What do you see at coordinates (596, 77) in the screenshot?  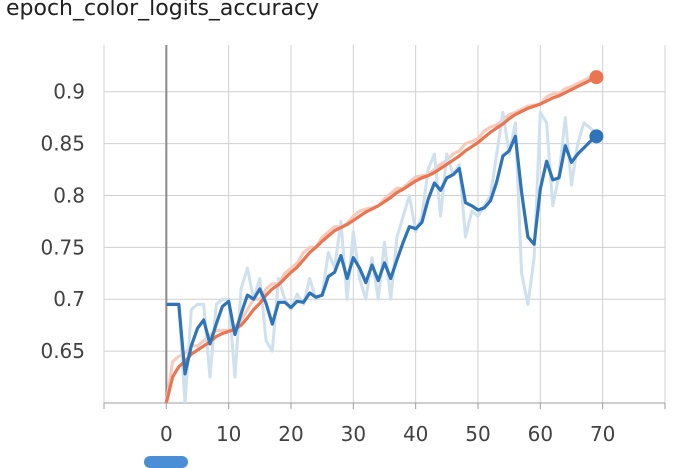 I see `orange-last-point` at bounding box center [596, 77].